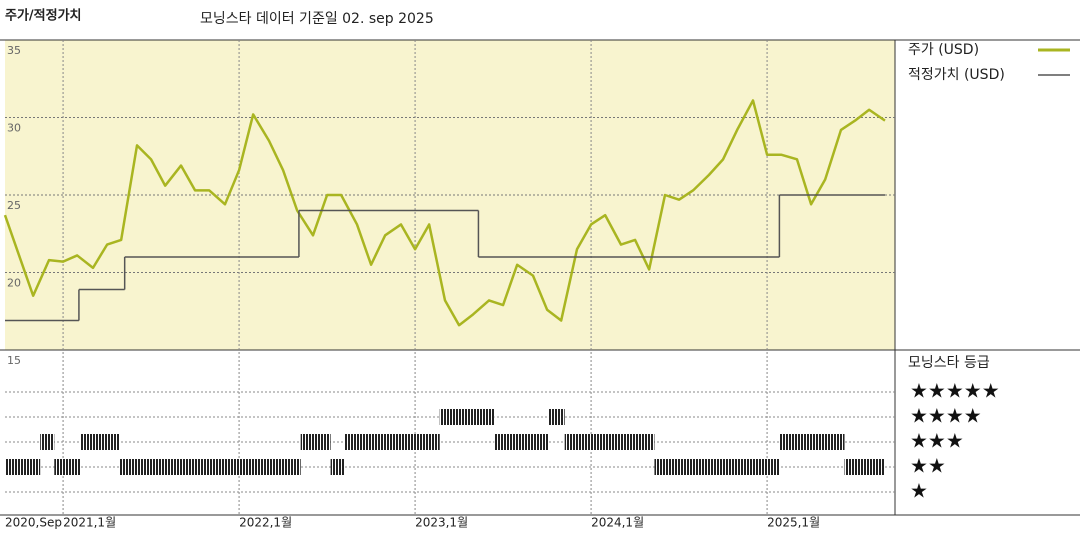  Describe the element at coordinates (955, 391) in the screenshot. I see `star-label: ★★★★★` at that location.